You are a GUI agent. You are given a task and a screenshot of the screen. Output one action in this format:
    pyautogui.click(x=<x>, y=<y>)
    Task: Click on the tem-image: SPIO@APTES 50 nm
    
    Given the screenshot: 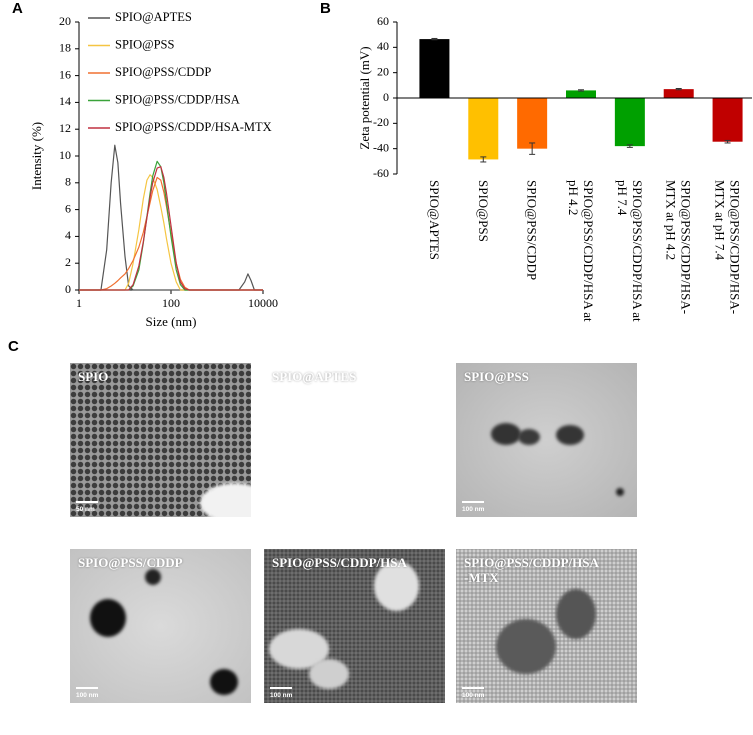 What is the action you would take?
    pyautogui.click(x=354, y=440)
    